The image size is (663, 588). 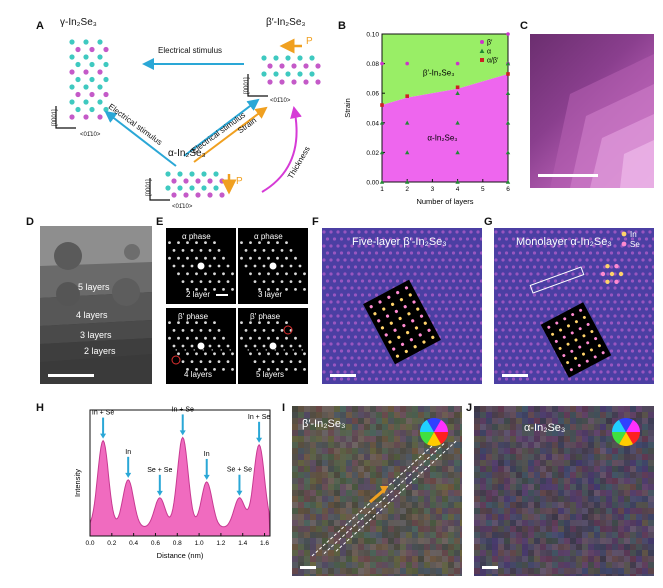 I want to click on tem-image-layers: 5 layers 4 layers 3 layers 2 layers, so click(x=96, y=305).